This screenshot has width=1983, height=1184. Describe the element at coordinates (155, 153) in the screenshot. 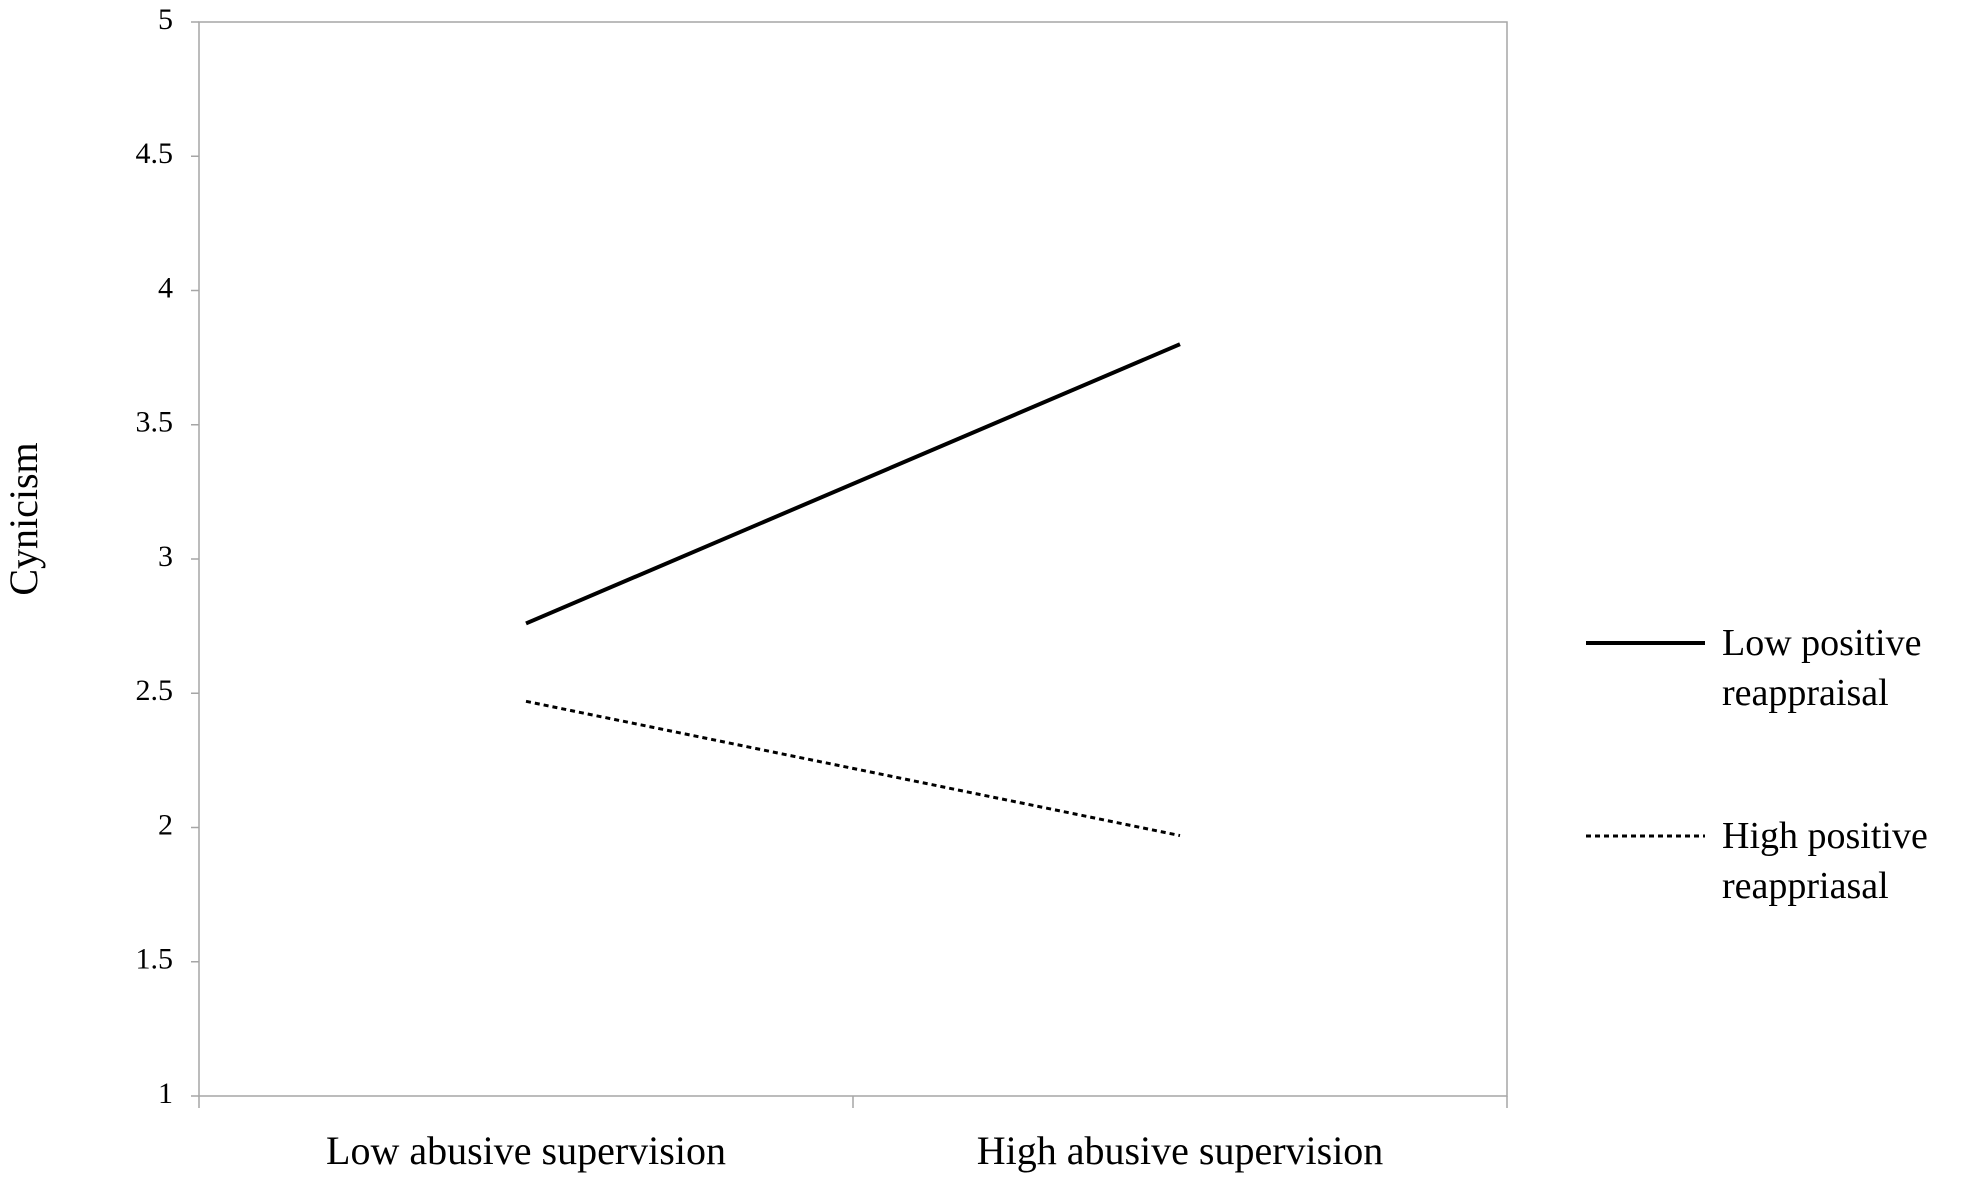

I see `y-tick-label: 4.5` at that location.